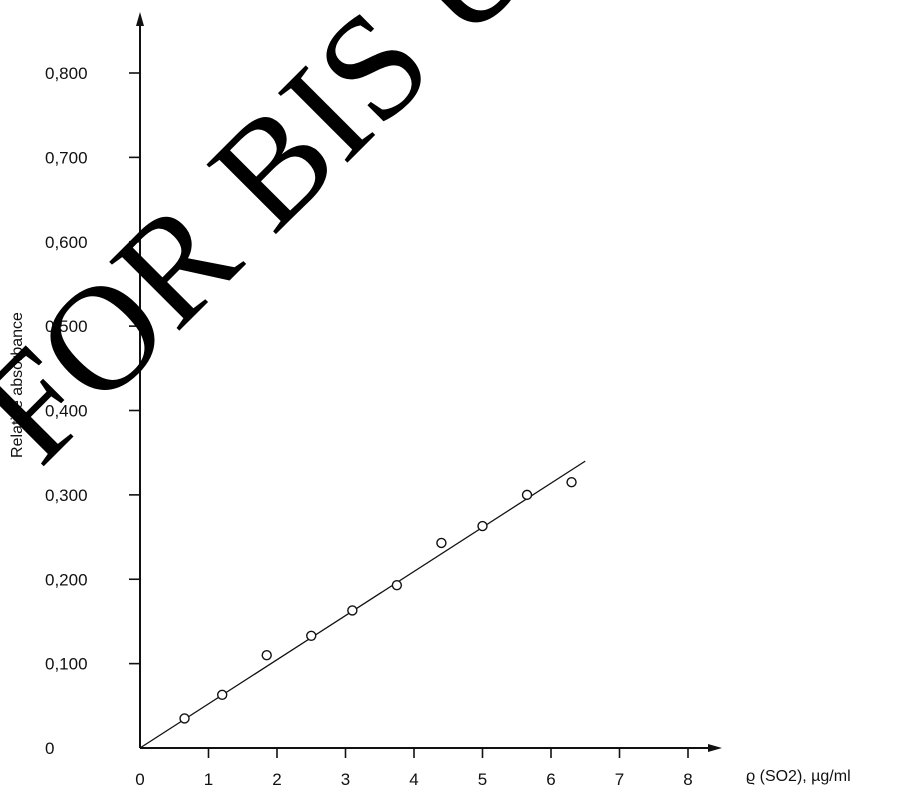  What do you see at coordinates (687, 779) in the screenshot?
I see `x-tick-label: 8` at bounding box center [687, 779].